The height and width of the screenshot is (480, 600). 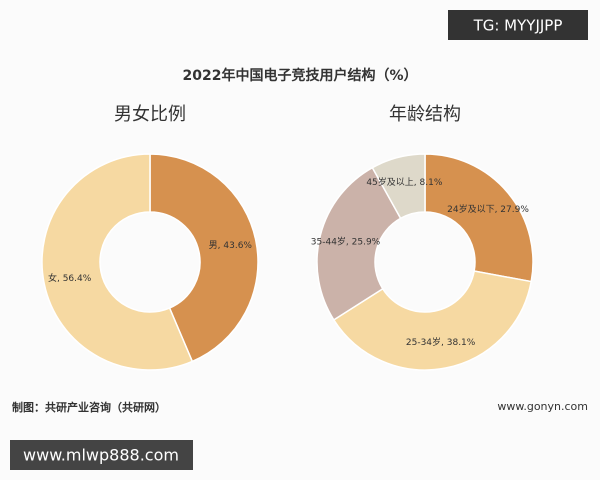 I want to click on watermark-bottom: www.mlwp888.com, so click(x=101, y=455).